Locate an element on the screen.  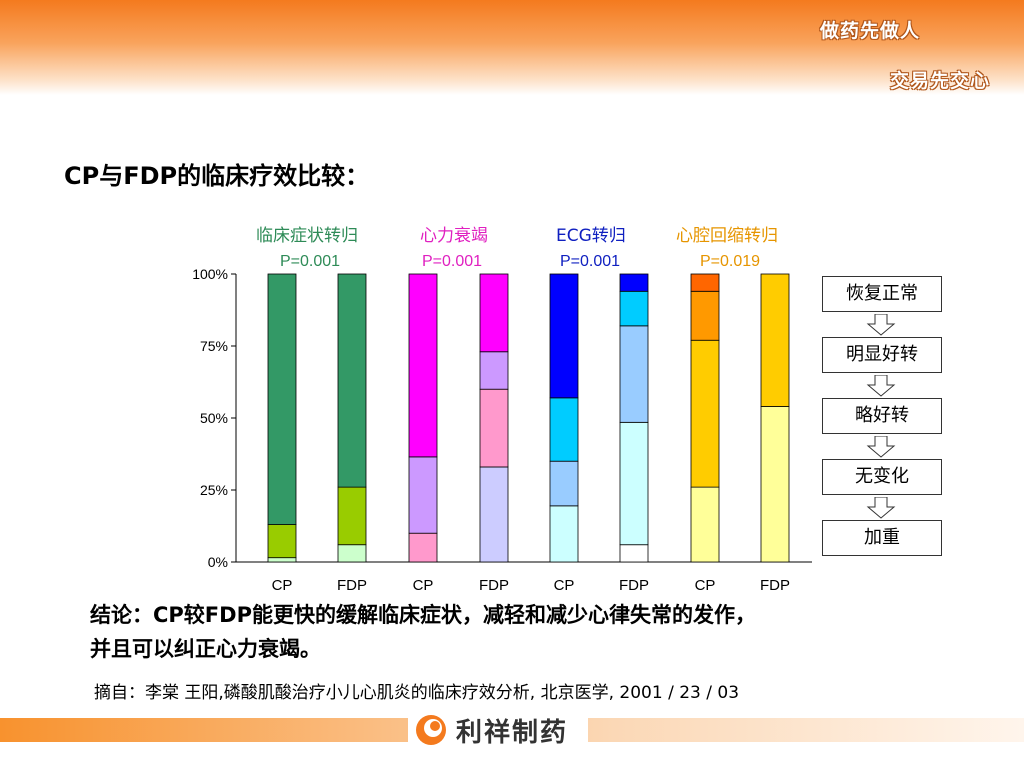
y-tick-label: 75% is located at coordinates (214, 346).